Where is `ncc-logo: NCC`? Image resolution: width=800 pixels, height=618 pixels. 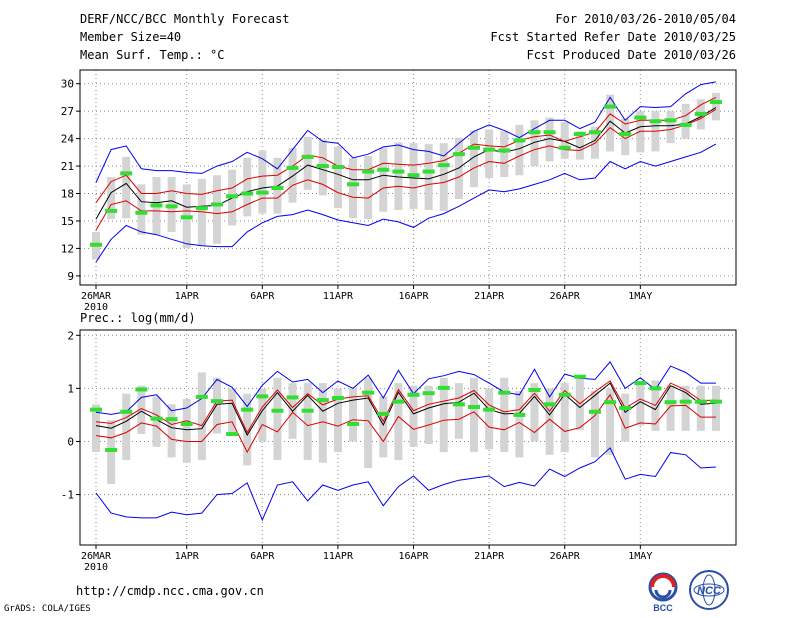 ncc-logo: NCC is located at coordinates (709, 590).